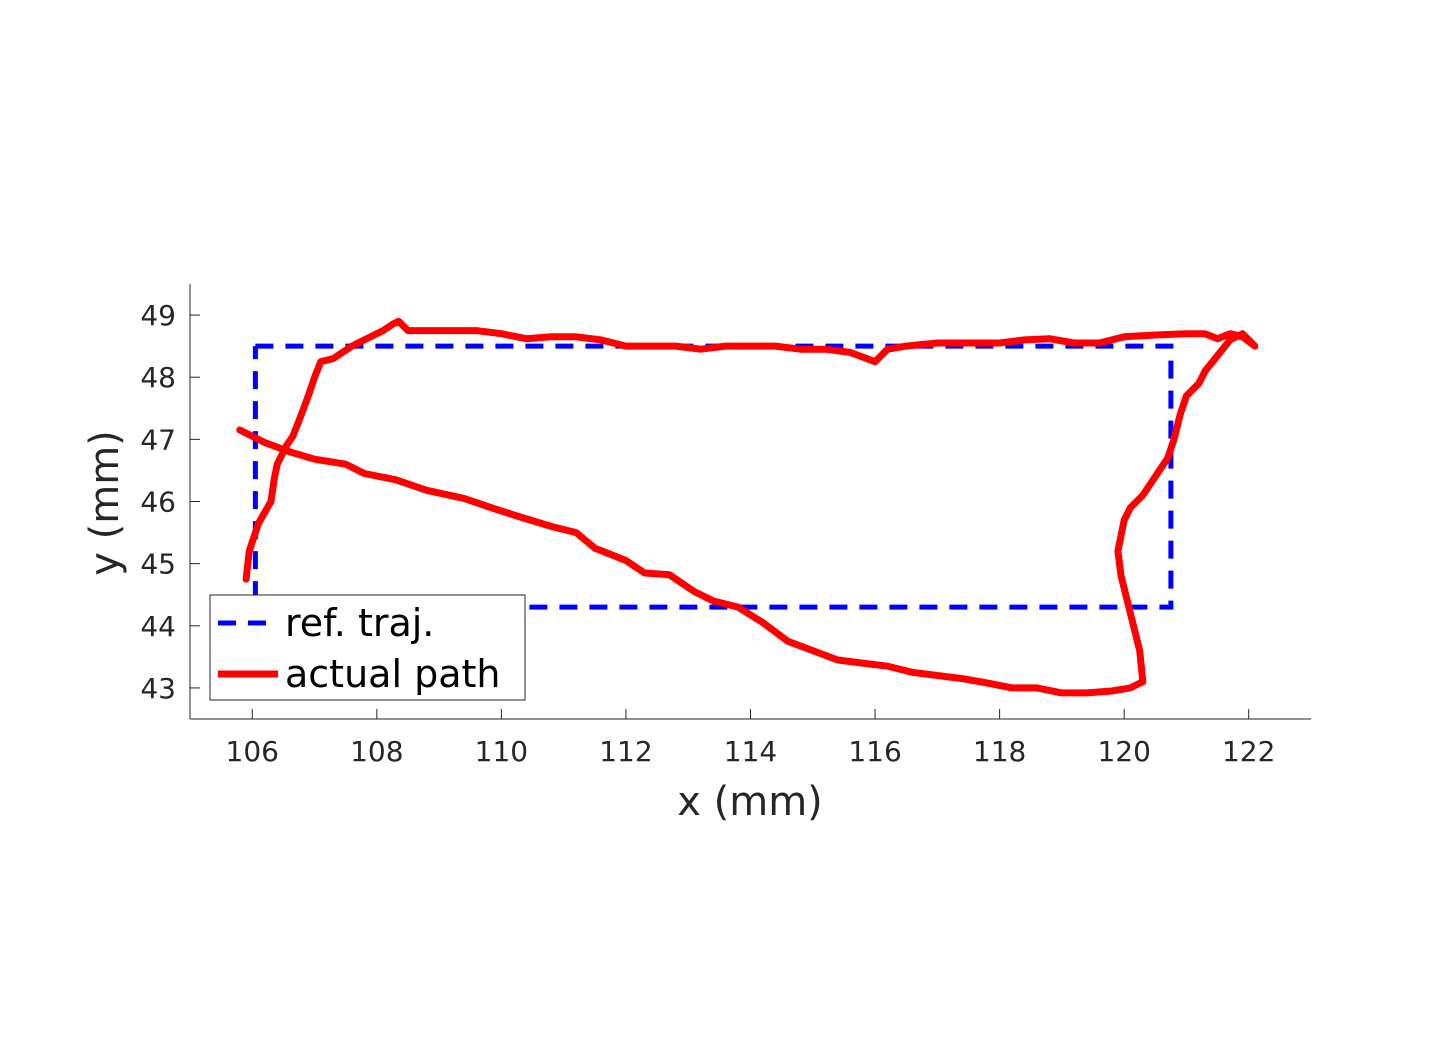 This screenshot has height=1042, width=1450. What do you see at coordinates (625, 751) in the screenshot?
I see `x-tick-label: 112` at bounding box center [625, 751].